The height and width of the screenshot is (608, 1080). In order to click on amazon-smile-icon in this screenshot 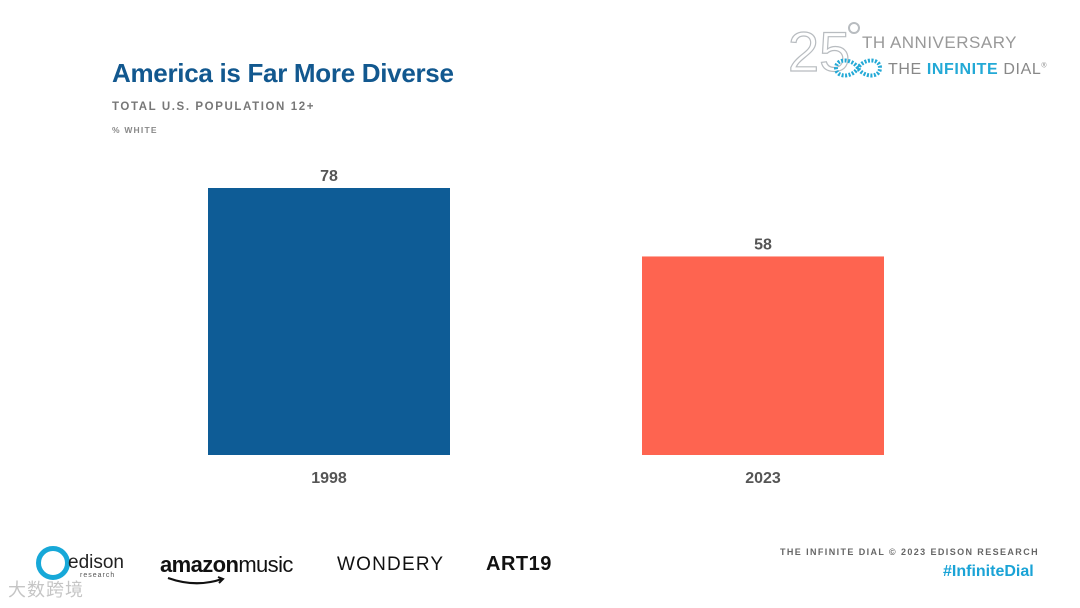, I will do `click(196, 580)`.